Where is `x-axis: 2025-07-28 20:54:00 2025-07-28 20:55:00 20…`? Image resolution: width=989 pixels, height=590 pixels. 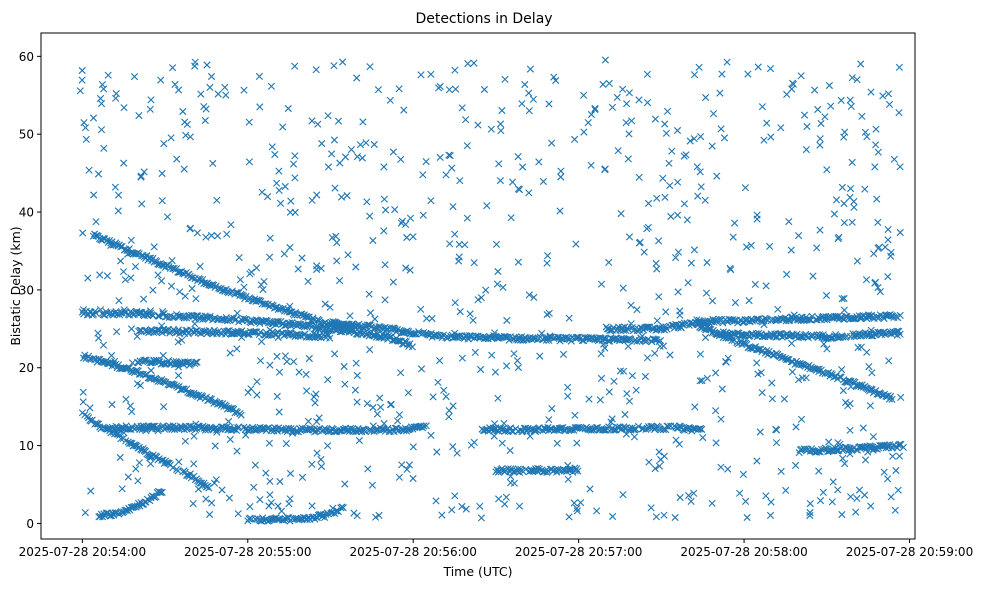 x-axis: 2025-07-28 20:54:00 2025-07-28 20:55:00 20… is located at coordinates (496, 549).